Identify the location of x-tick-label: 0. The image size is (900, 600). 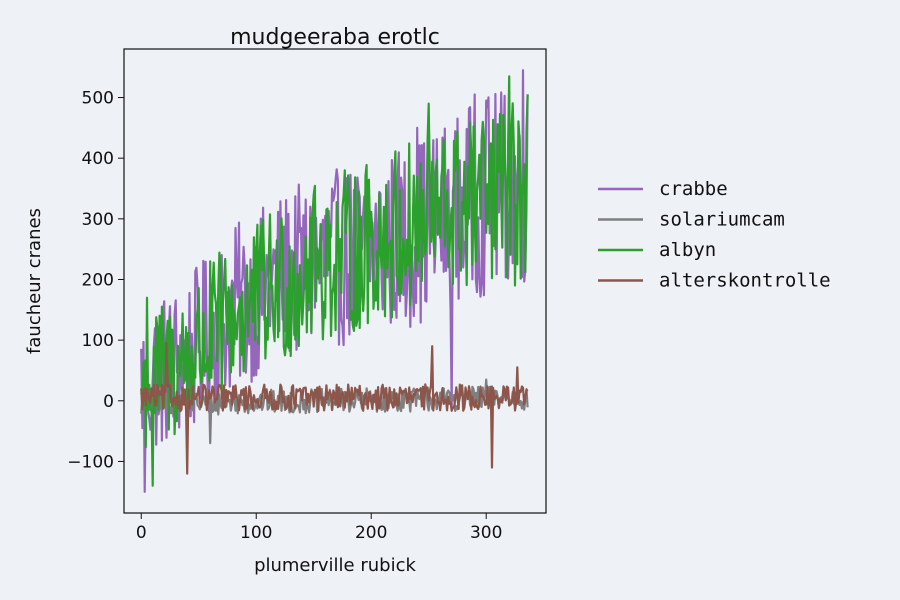
(141, 533).